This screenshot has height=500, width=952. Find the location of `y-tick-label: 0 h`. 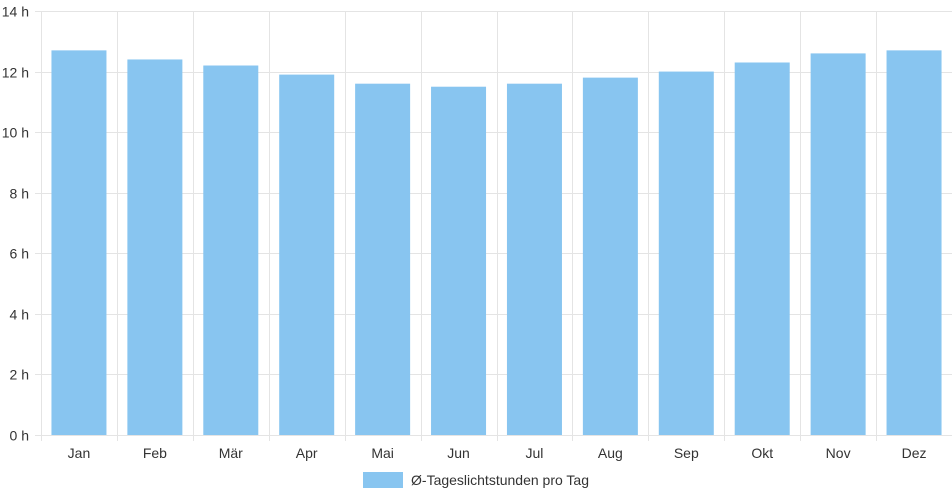

y-tick-label: 0 h is located at coordinates (19, 436).